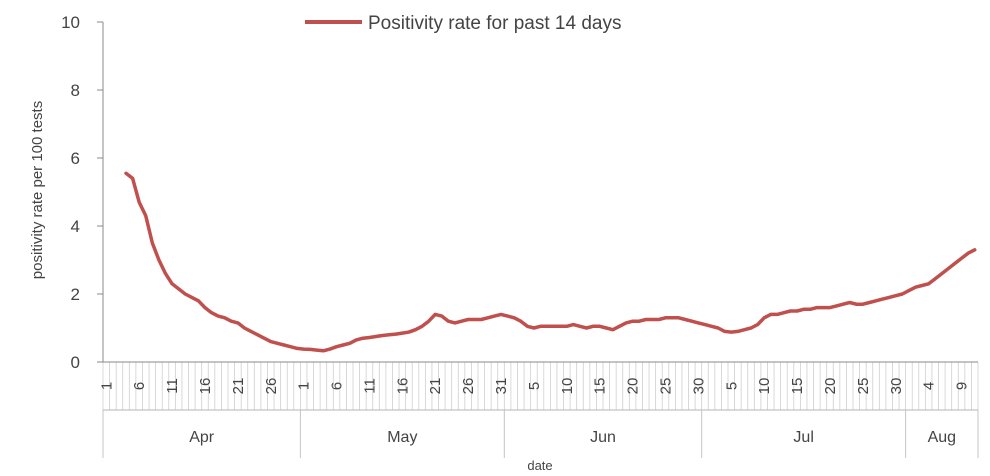  Describe the element at coordinates (534, 386) in the screenshot. I see `x-day-tick-label: 5` at that location.